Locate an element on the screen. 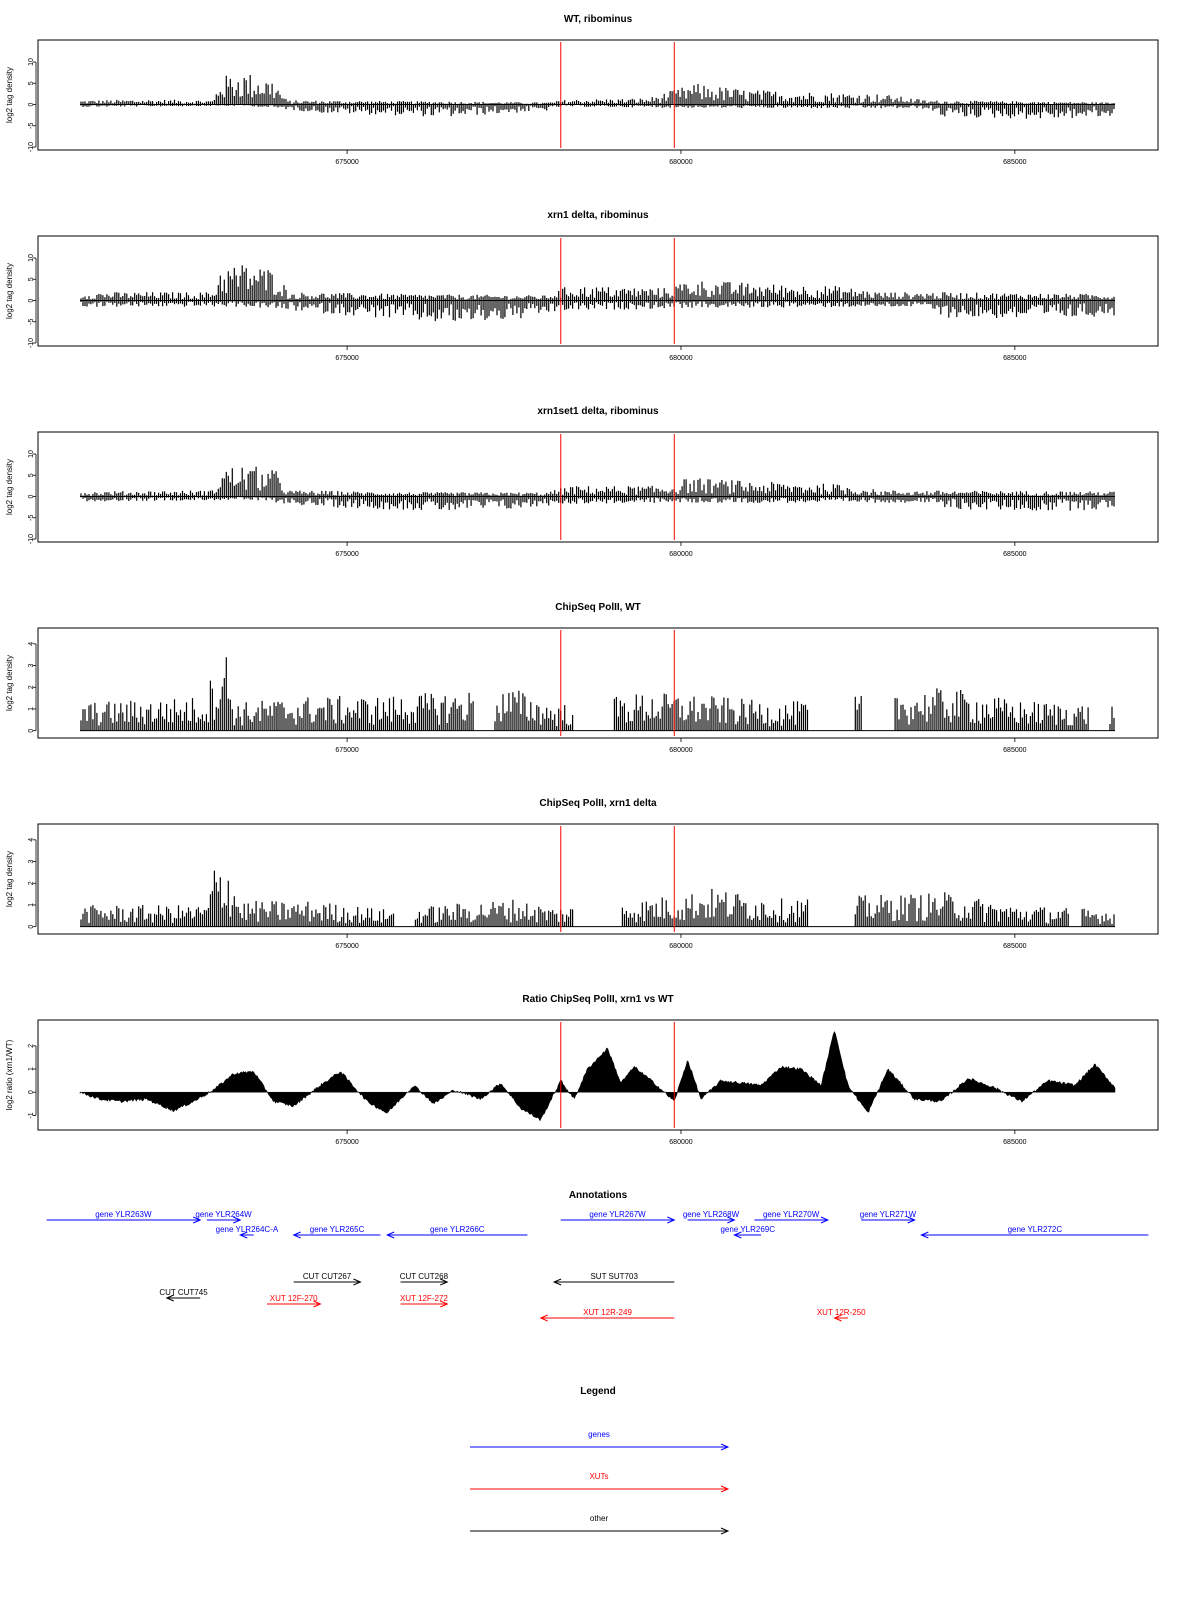  annotation-feature: XUT 12F-272 is located at coordinates (424, 1301).